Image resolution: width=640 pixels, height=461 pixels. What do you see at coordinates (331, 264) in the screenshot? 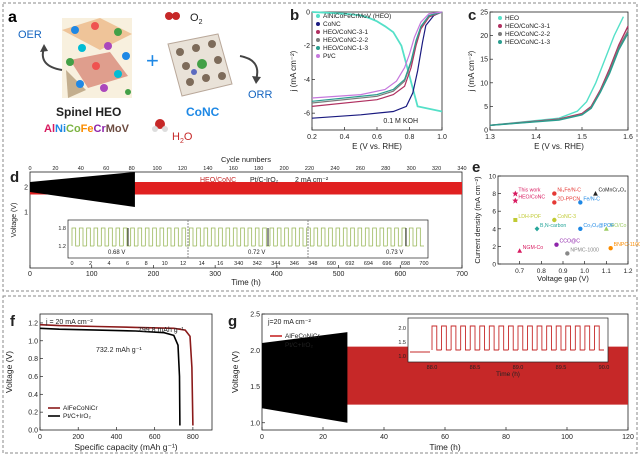
I see `inset-x-tick-label: 690` at bounding box center [331, 264].